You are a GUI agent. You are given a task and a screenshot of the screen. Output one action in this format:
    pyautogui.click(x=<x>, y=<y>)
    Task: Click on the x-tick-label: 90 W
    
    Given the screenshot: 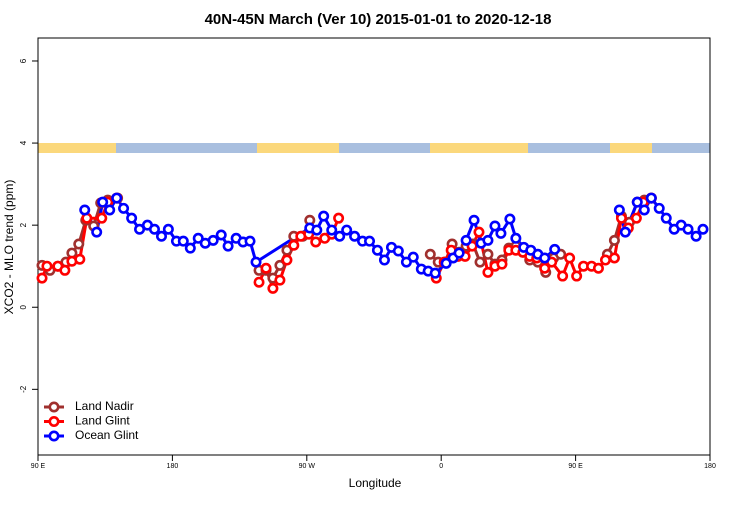 What is the action you would take?
    pyautogui.click(x=307, y=466)
    